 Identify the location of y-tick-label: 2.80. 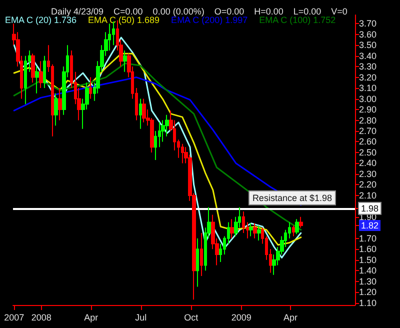
(368, 120).